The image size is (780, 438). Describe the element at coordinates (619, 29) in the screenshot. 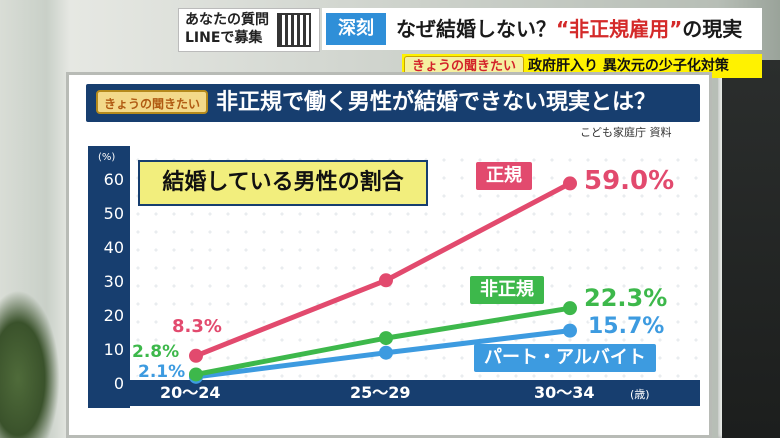

I see `headline-red: “非正規雇用”` at that location.